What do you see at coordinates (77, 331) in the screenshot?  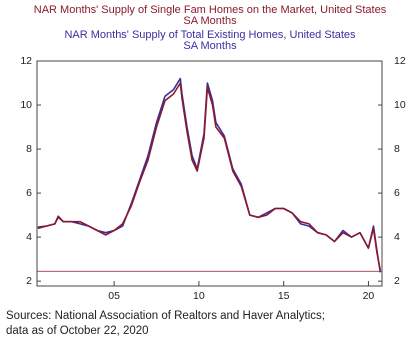 I see `source: data as of October 22, 2020` at bounding box center [77, 331].